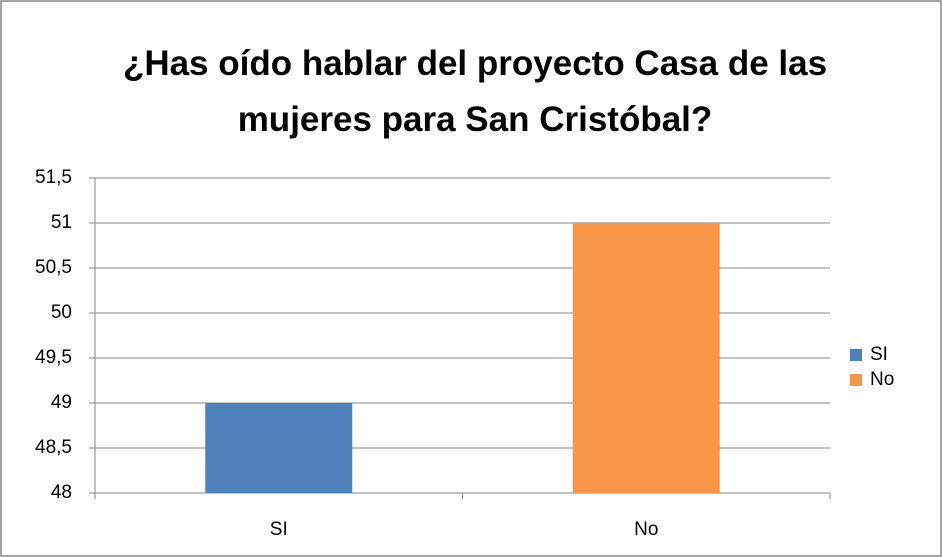  Describe the element at coordinates (646, 529) in the screenshot. I see `x-tick-label: No` at that location.